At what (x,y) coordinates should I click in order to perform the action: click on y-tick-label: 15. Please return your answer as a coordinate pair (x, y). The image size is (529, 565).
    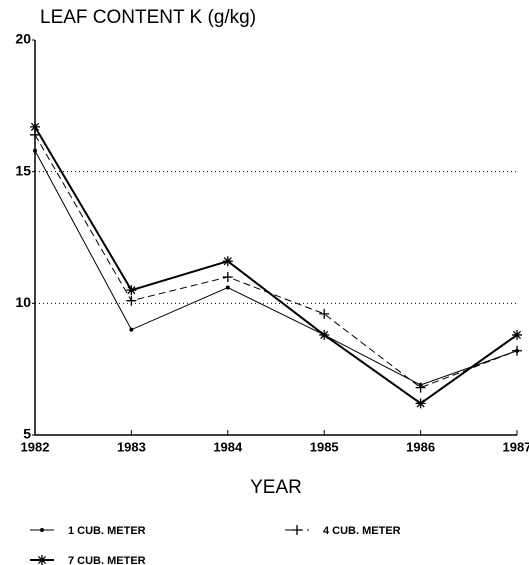
    Looking at the image, I should click on (23, 170).